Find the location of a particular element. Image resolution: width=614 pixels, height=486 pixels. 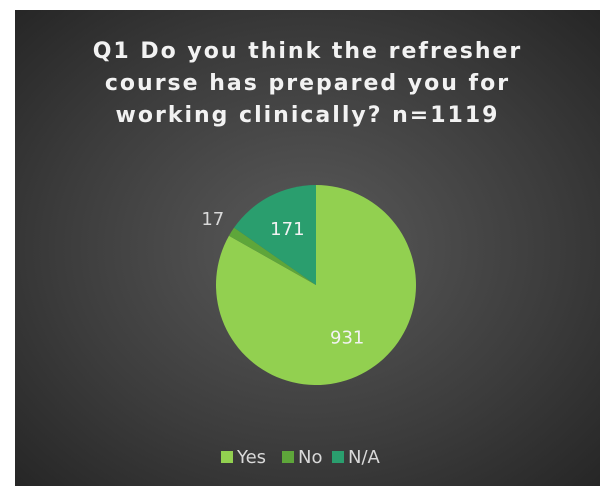

data-label: 931 is located at coordinates (347, 338).